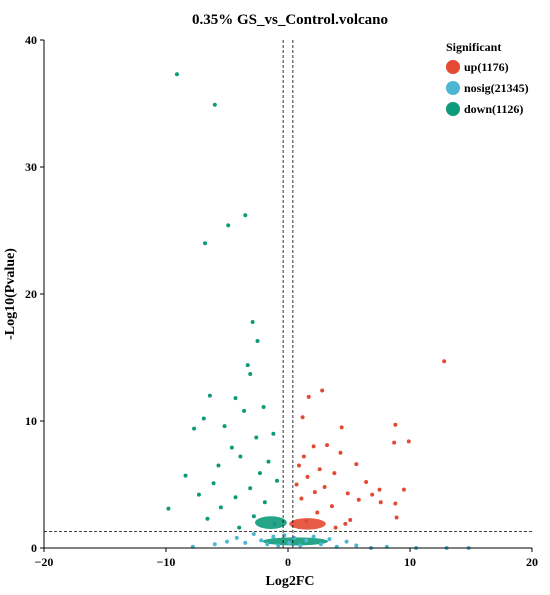  What do you see at coordinates (410, 562) in the screenshot?
I see `x-tick-label: 10` at bounding box center [410, 562].